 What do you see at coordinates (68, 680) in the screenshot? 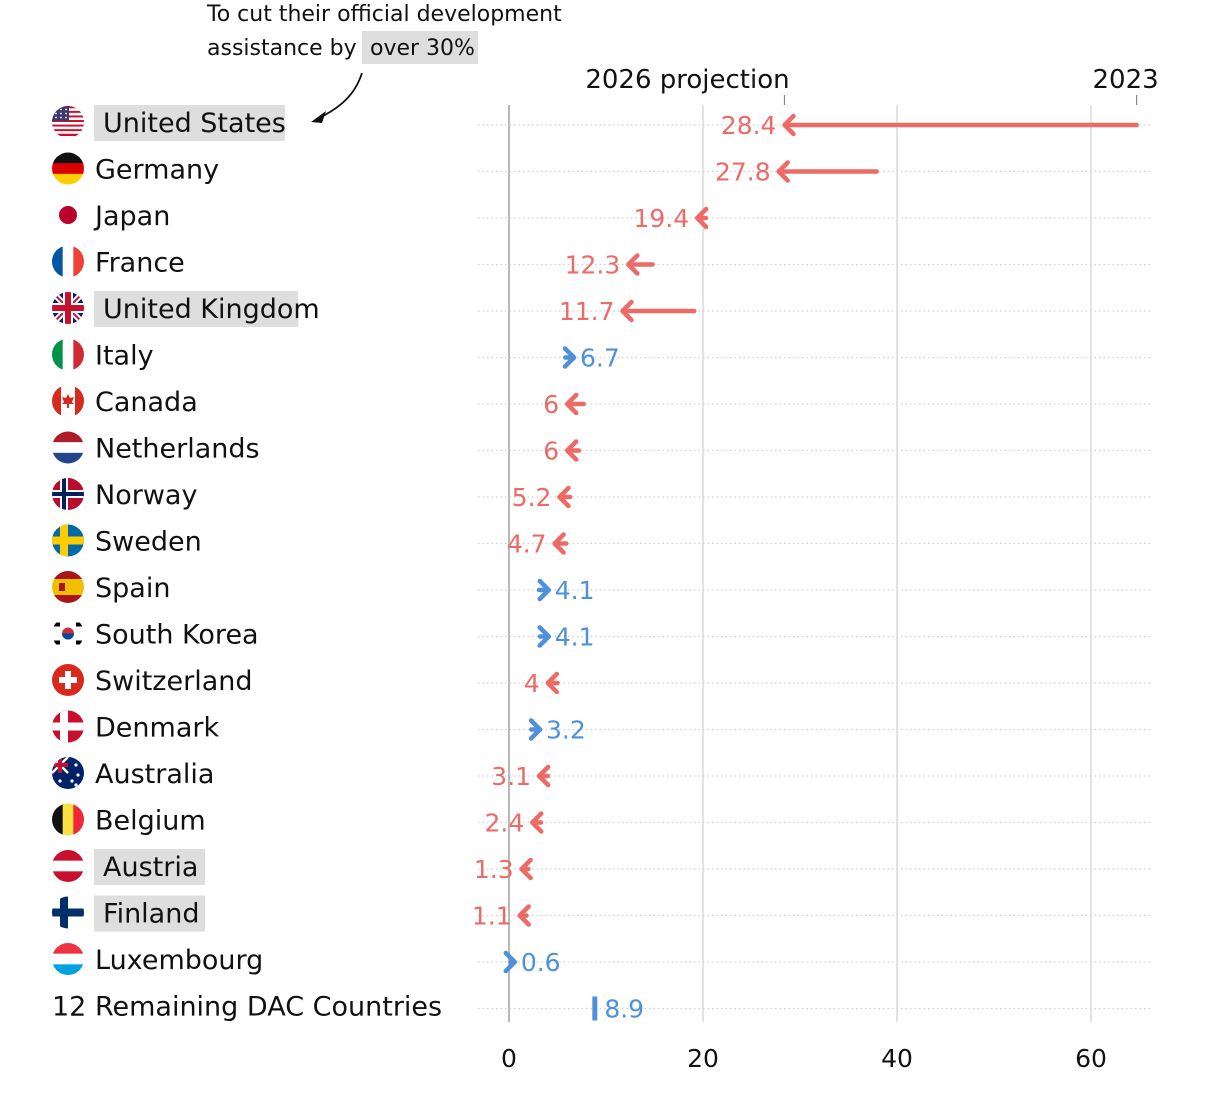
I see `ch-flag-icon` at bounding box center [68, 680].